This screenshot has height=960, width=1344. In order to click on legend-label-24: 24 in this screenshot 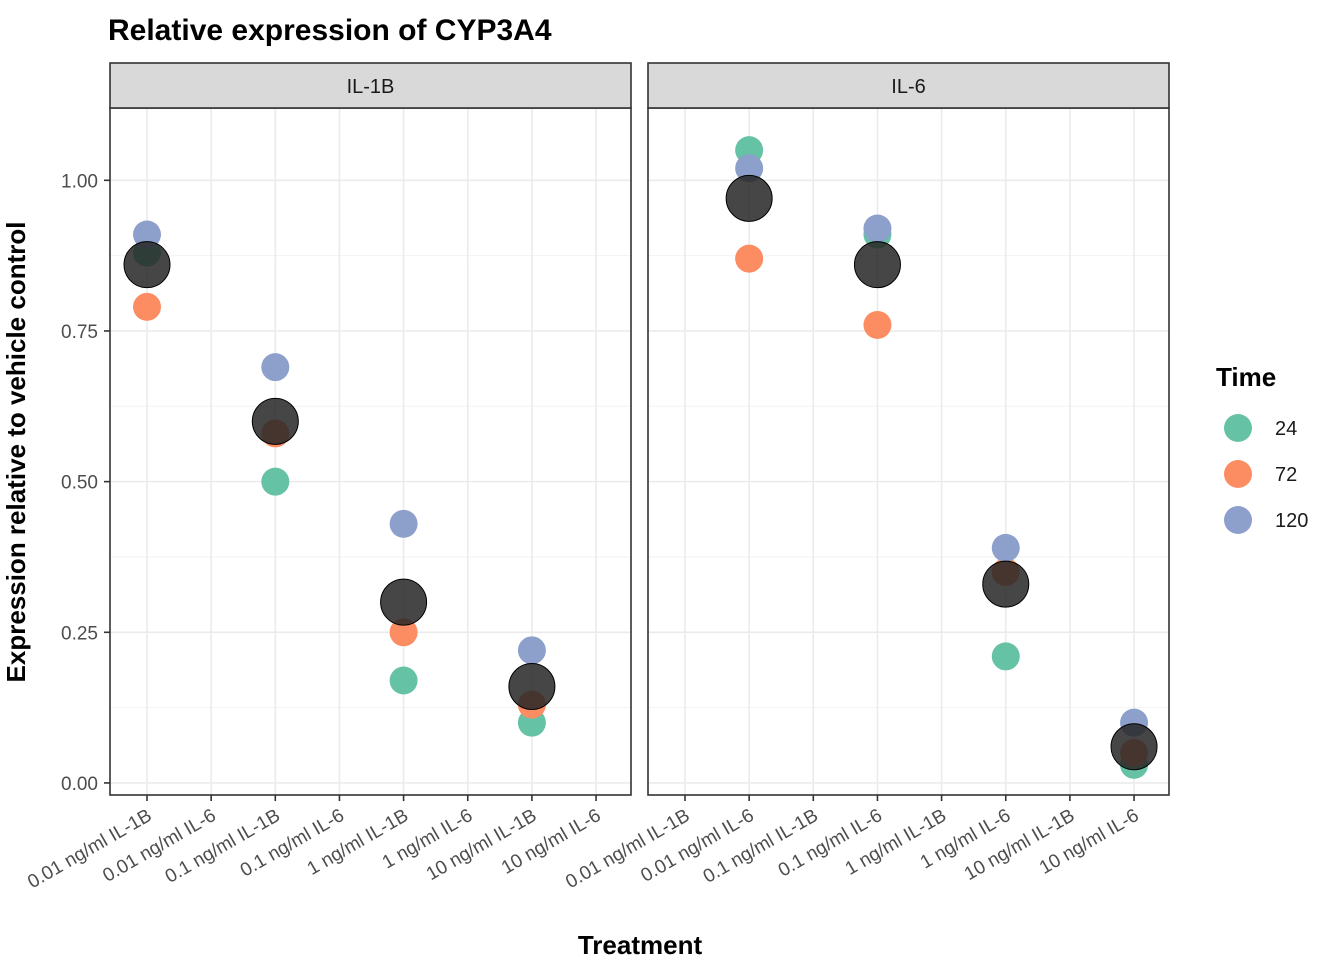, I will do `click(1286, 429)`.